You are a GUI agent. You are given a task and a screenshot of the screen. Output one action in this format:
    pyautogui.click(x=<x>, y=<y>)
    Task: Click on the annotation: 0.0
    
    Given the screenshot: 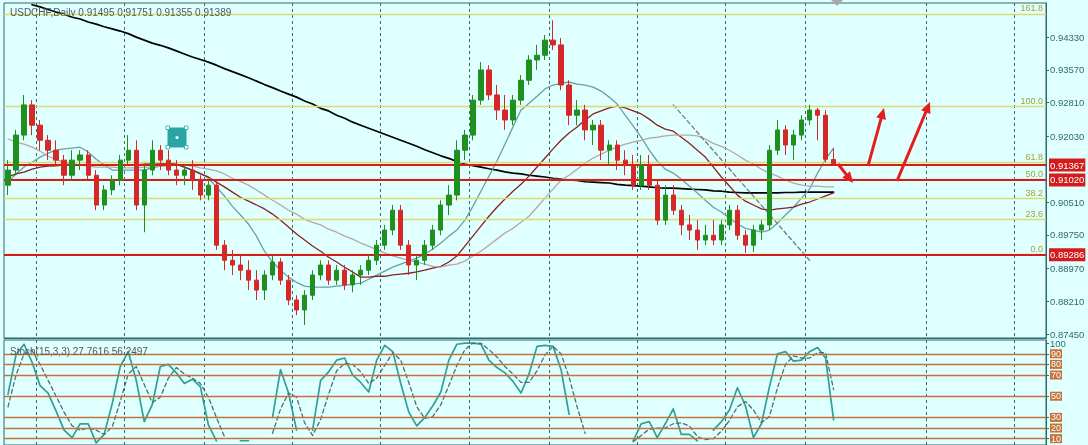 What is the action you would take?
    pyautogui.click(x=1036, y=248)
    